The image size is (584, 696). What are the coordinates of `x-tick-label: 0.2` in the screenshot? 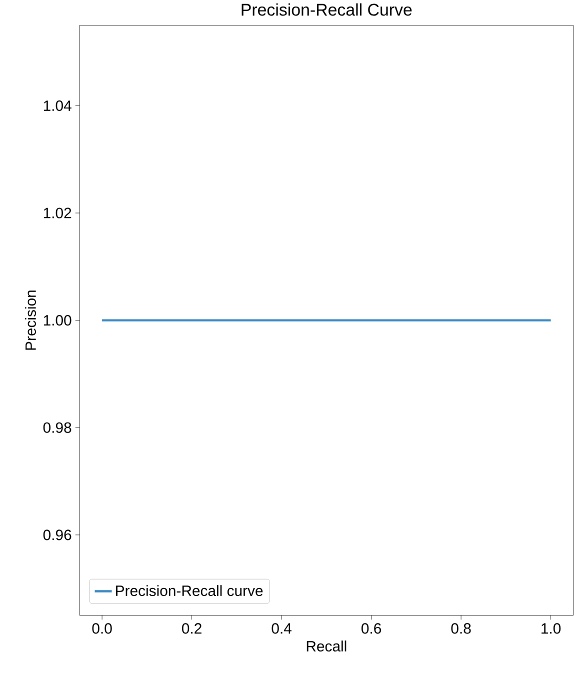 It's located at (192, 628).